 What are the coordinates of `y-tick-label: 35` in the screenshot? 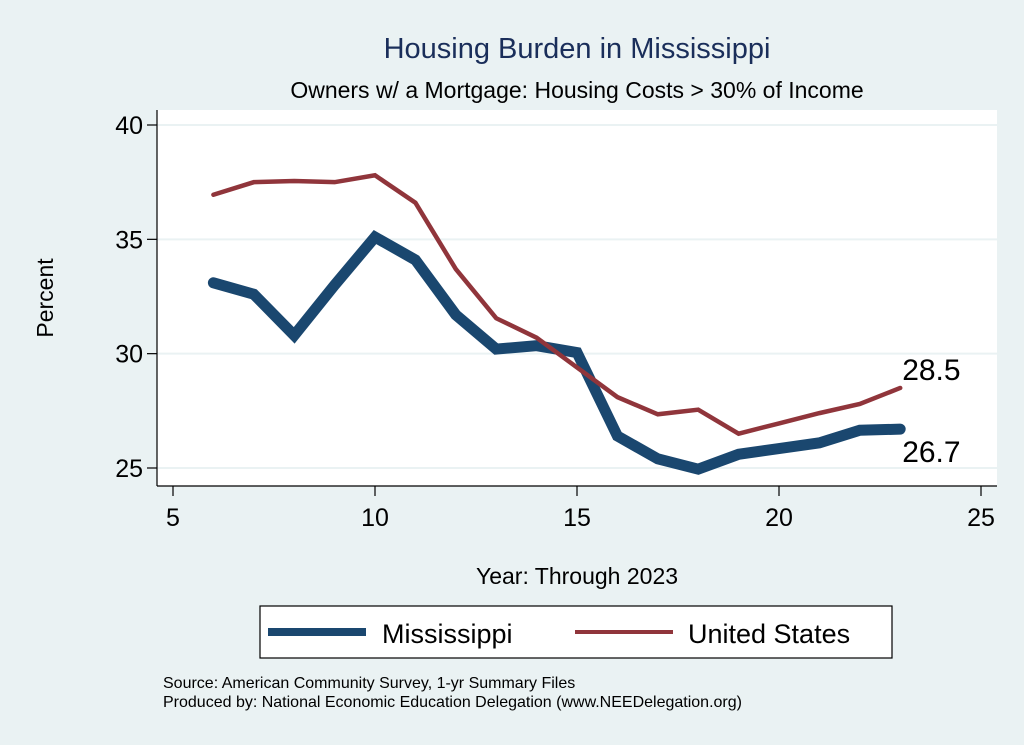 It's located at (129, 240).